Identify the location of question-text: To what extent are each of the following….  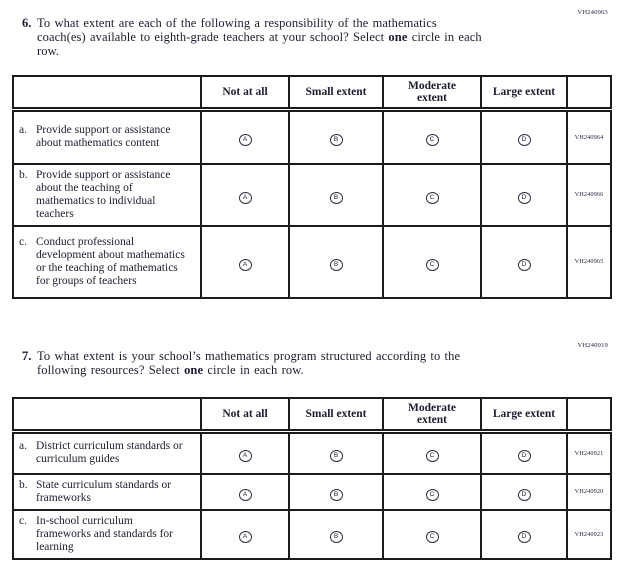
(259, 37).